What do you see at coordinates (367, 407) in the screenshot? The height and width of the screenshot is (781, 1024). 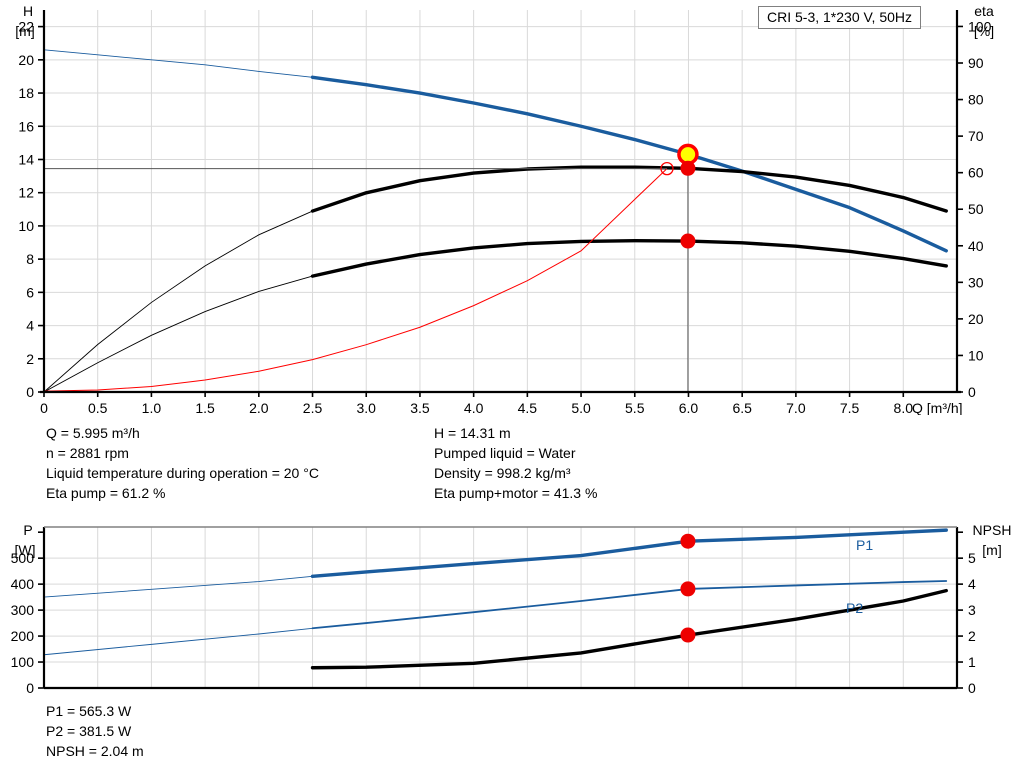 I see `tick-label-bottom: 3.0` at bounding box center [367, 407].